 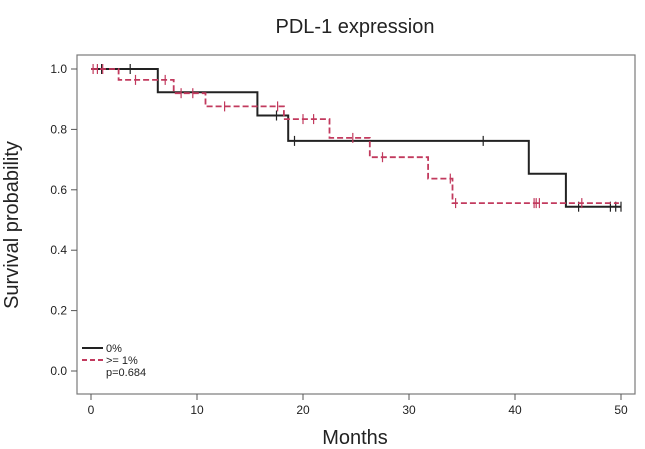 I want to click on x-axis: 0 10 20 30 40 50, so click(x=358, y=405).